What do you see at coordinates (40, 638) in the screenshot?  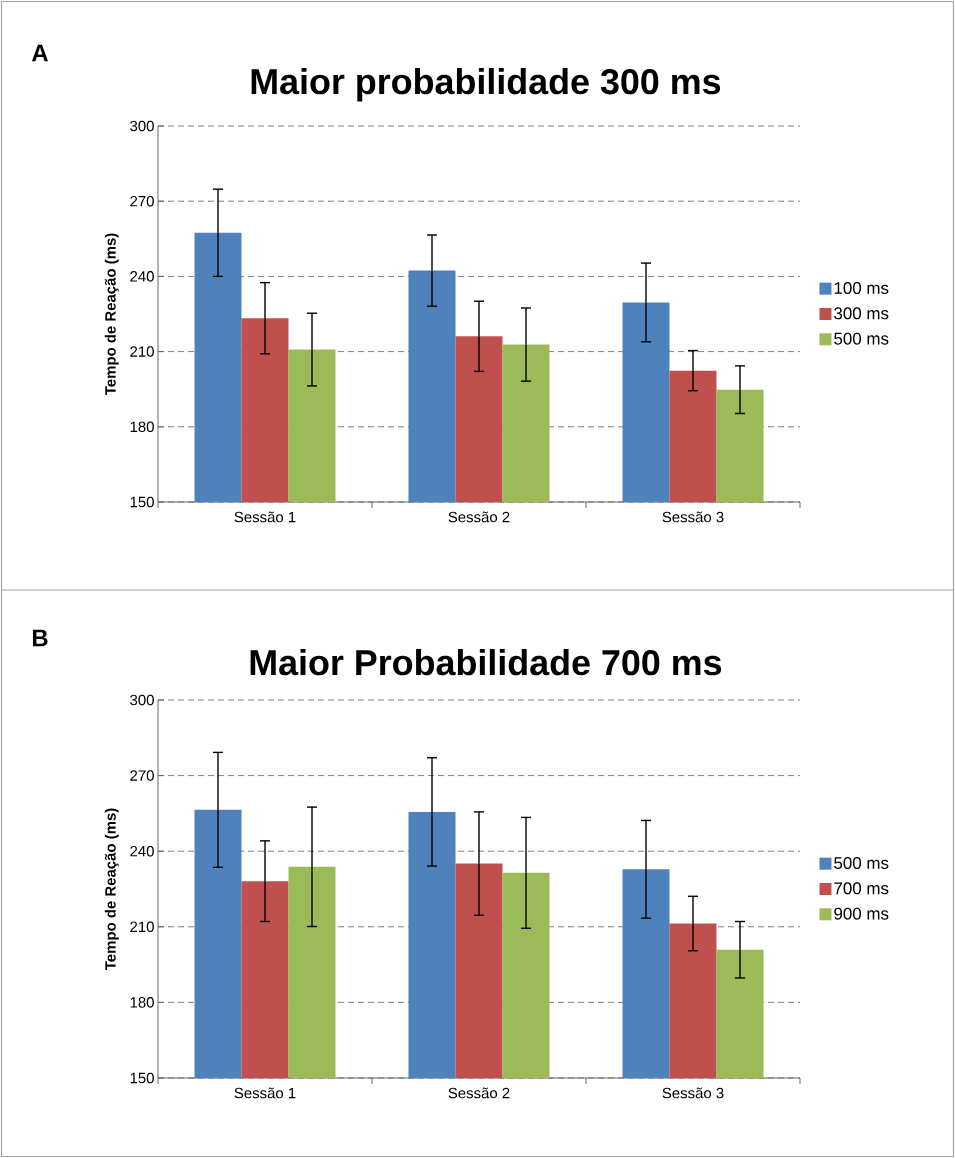 I see `text: B` at bounding box center [40, 638].